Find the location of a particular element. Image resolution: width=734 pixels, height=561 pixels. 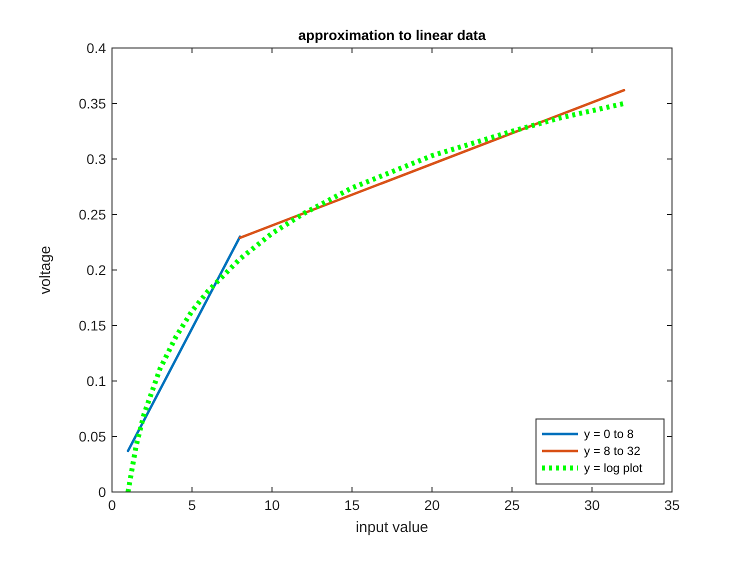

y-tick-label: 0 is located at coordinates (102, 492).